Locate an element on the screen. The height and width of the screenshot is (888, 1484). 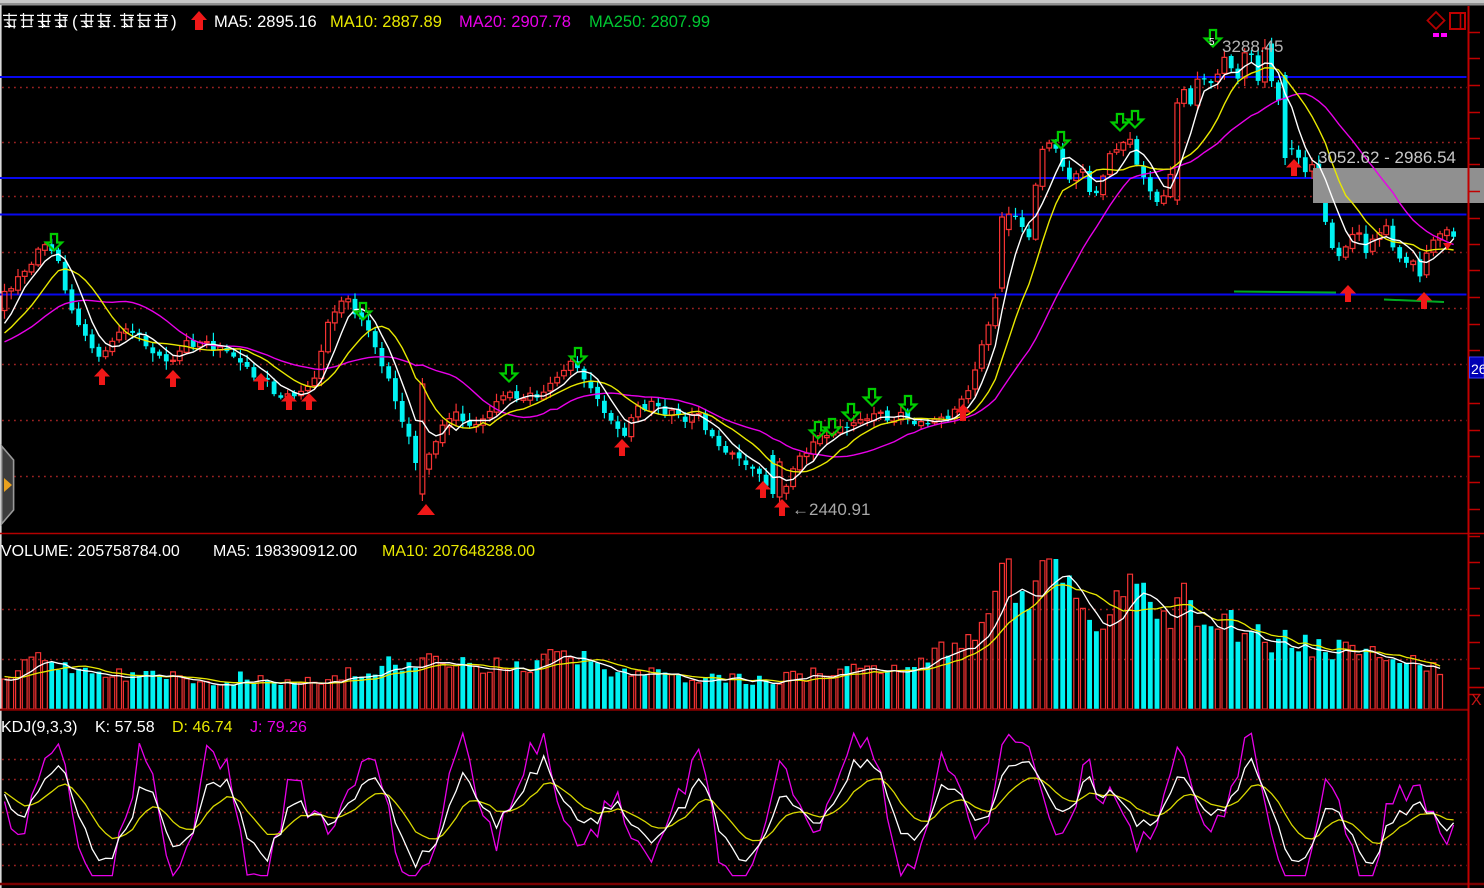
svg-text: 3052.62 - 2986.54 is located at coordinates (1387, 157).